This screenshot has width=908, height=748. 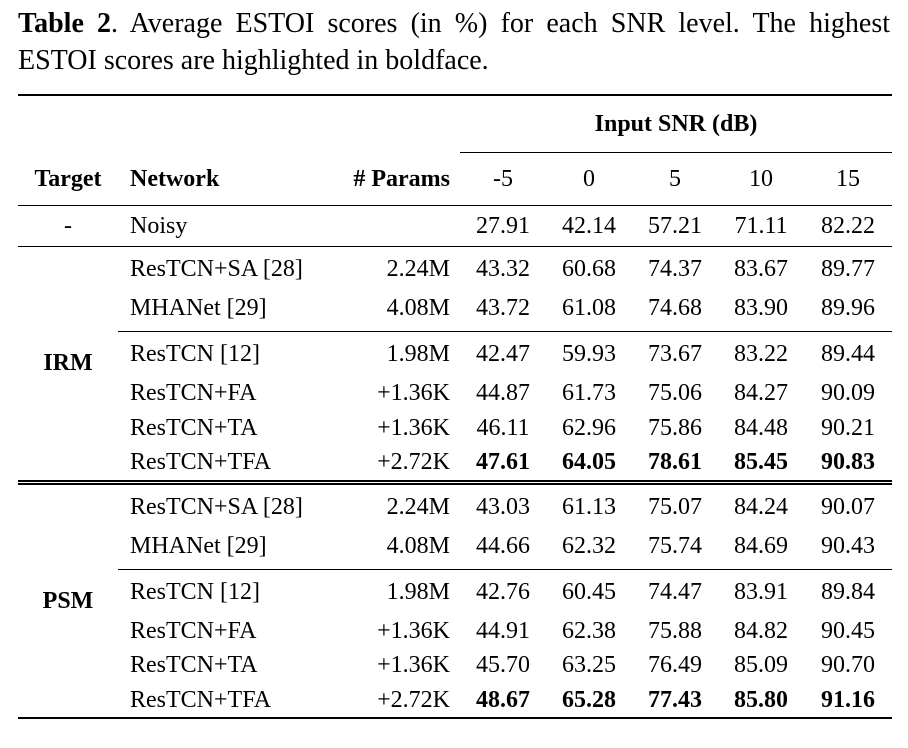 What do you see at coordinates (848, 506) in the screenshot?
I see `score-cell: 90.07` at bounding box center [848, 506].